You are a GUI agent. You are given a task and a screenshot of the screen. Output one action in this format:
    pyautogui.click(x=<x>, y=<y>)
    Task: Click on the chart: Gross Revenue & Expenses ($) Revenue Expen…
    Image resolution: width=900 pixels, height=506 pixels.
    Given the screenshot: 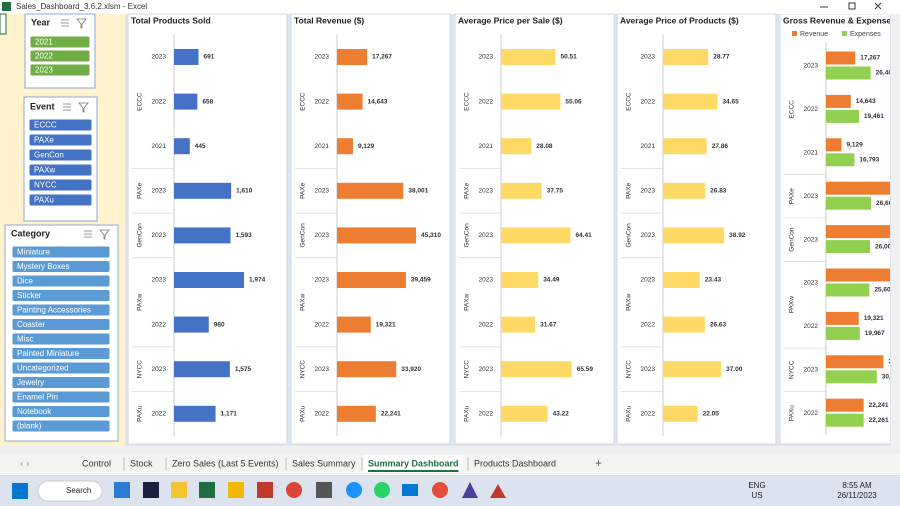 What is the action you would take?
    pyautogui.click(x=840, y=229)
    